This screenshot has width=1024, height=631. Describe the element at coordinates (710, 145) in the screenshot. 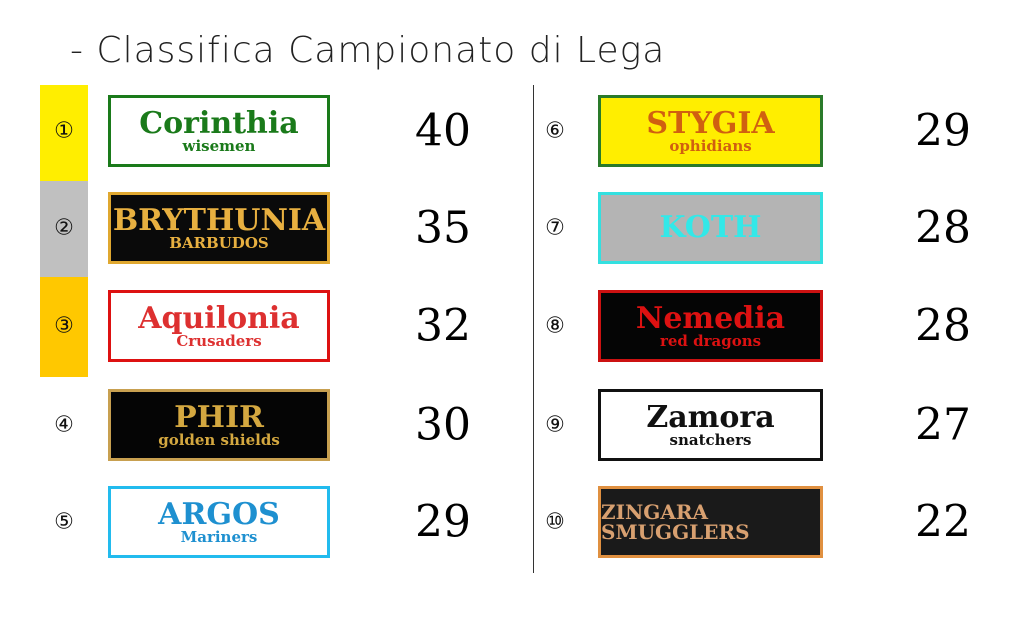

I see `team-subtitle: ophidians` at that location.